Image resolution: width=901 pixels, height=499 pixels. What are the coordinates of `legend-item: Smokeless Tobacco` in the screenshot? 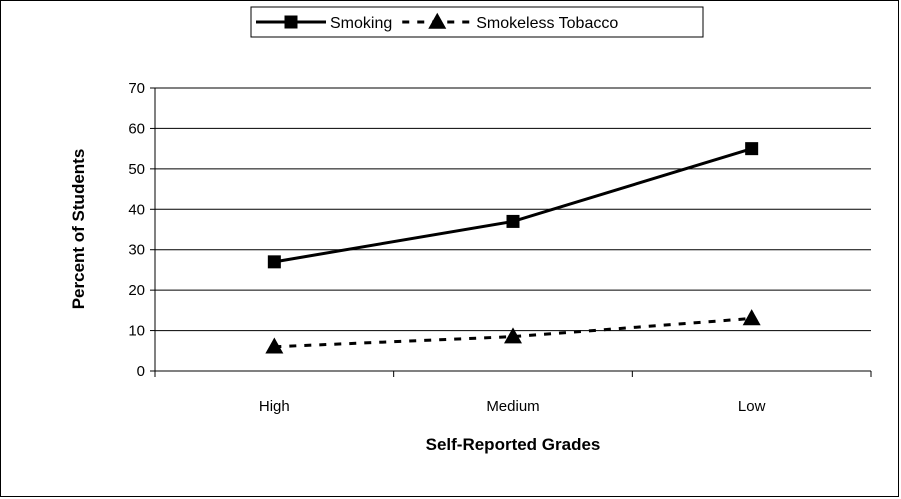 It's located at (510, 22).